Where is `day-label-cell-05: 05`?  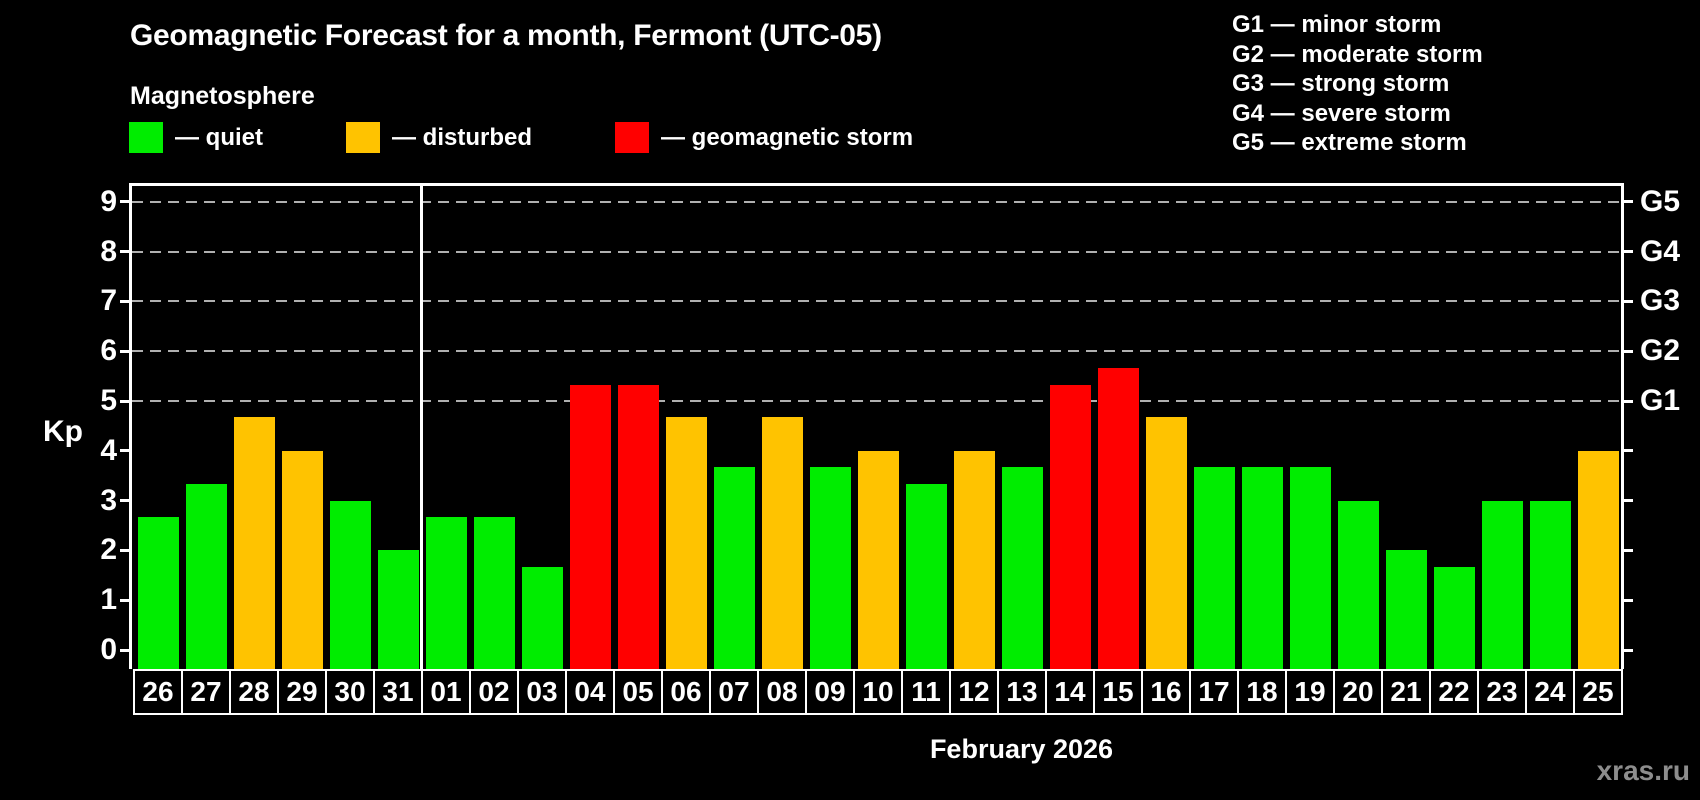 day-label-cell-05: 05 is located at coordinates (638, 692).